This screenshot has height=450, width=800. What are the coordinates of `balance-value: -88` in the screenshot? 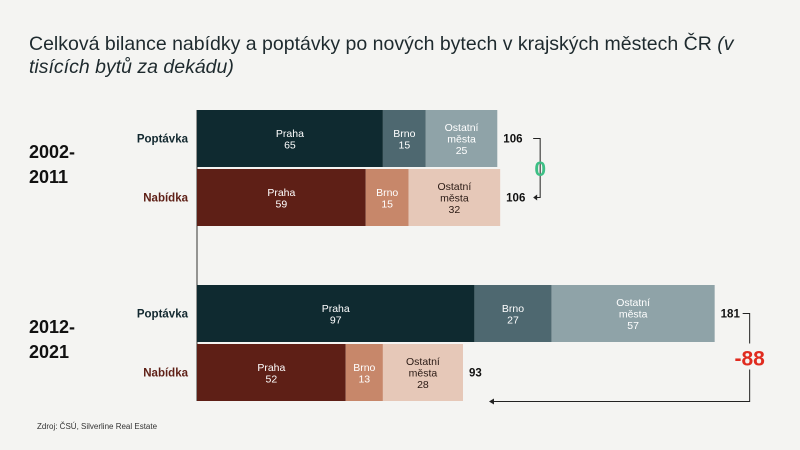 It's located at (749, 359).